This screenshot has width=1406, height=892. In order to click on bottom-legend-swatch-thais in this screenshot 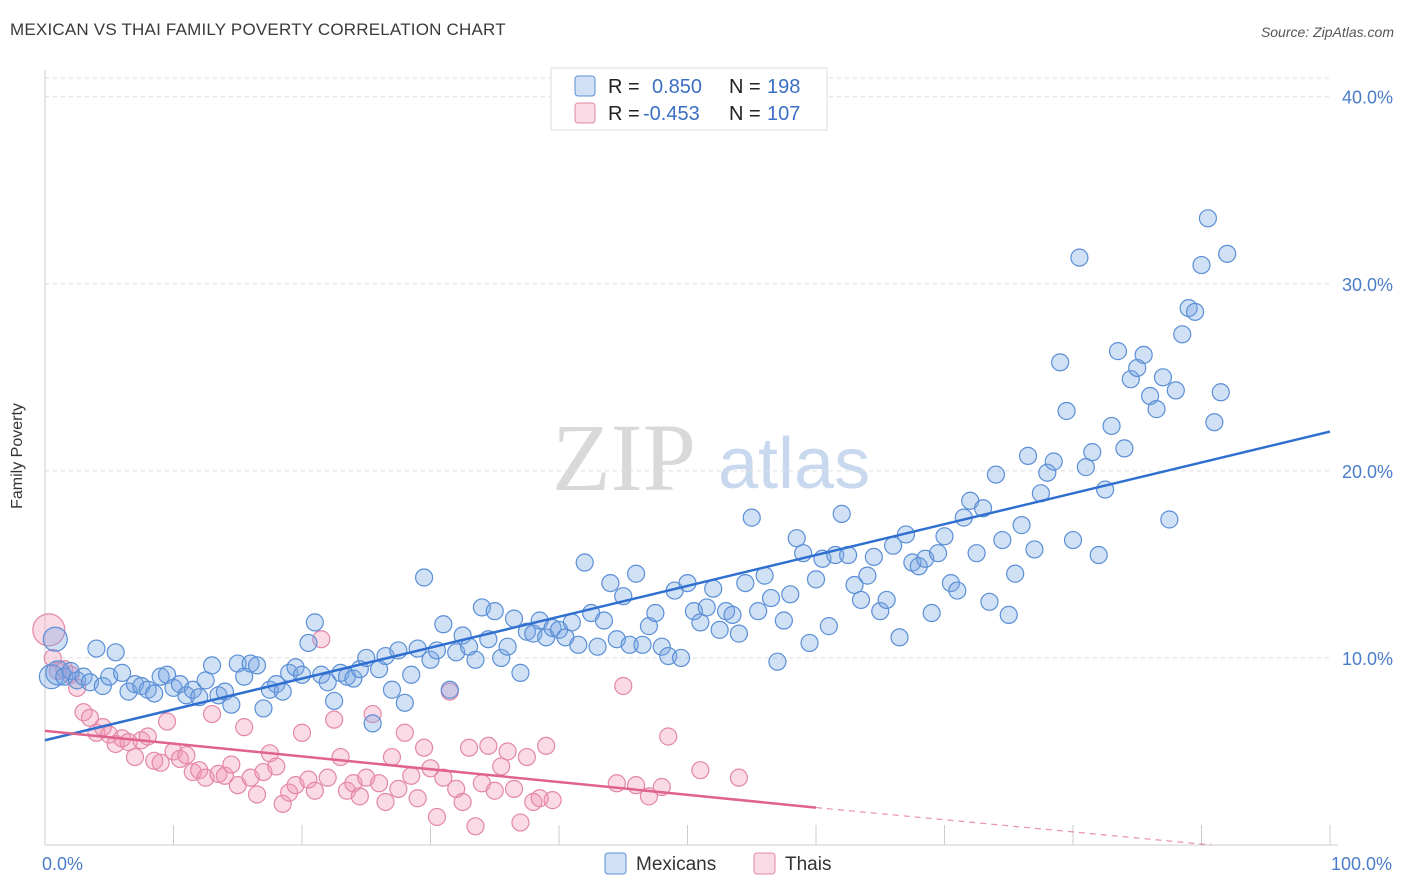, I will do `click(764, 863)`.